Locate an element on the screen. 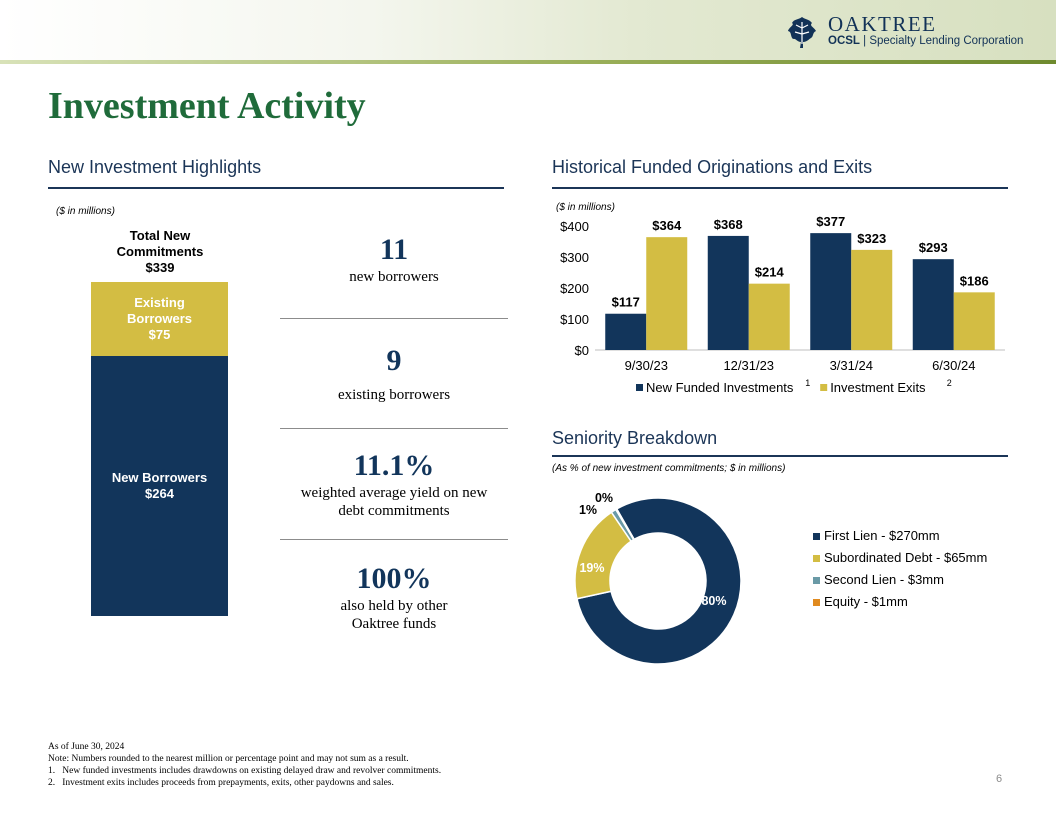 The width and height of the screenshot is (1056, 816). brand-name: OAKTREE is located at coordinates (882, 24).